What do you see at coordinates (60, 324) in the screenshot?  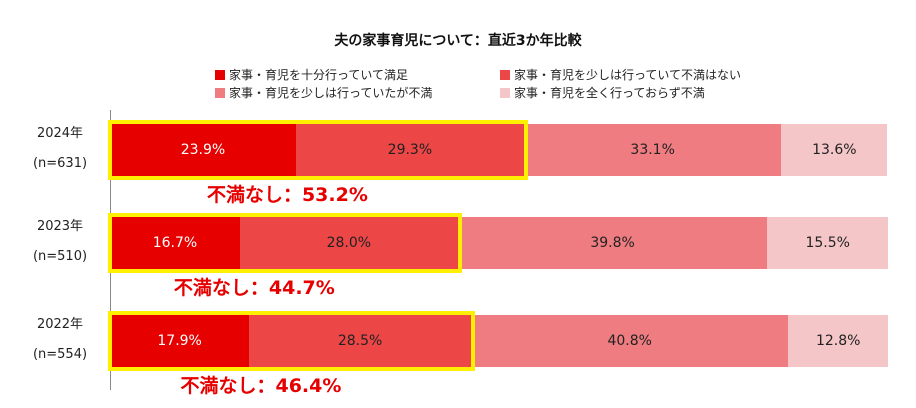 I see `y-tick-label: 2022年` at bounding box center [60, 324].